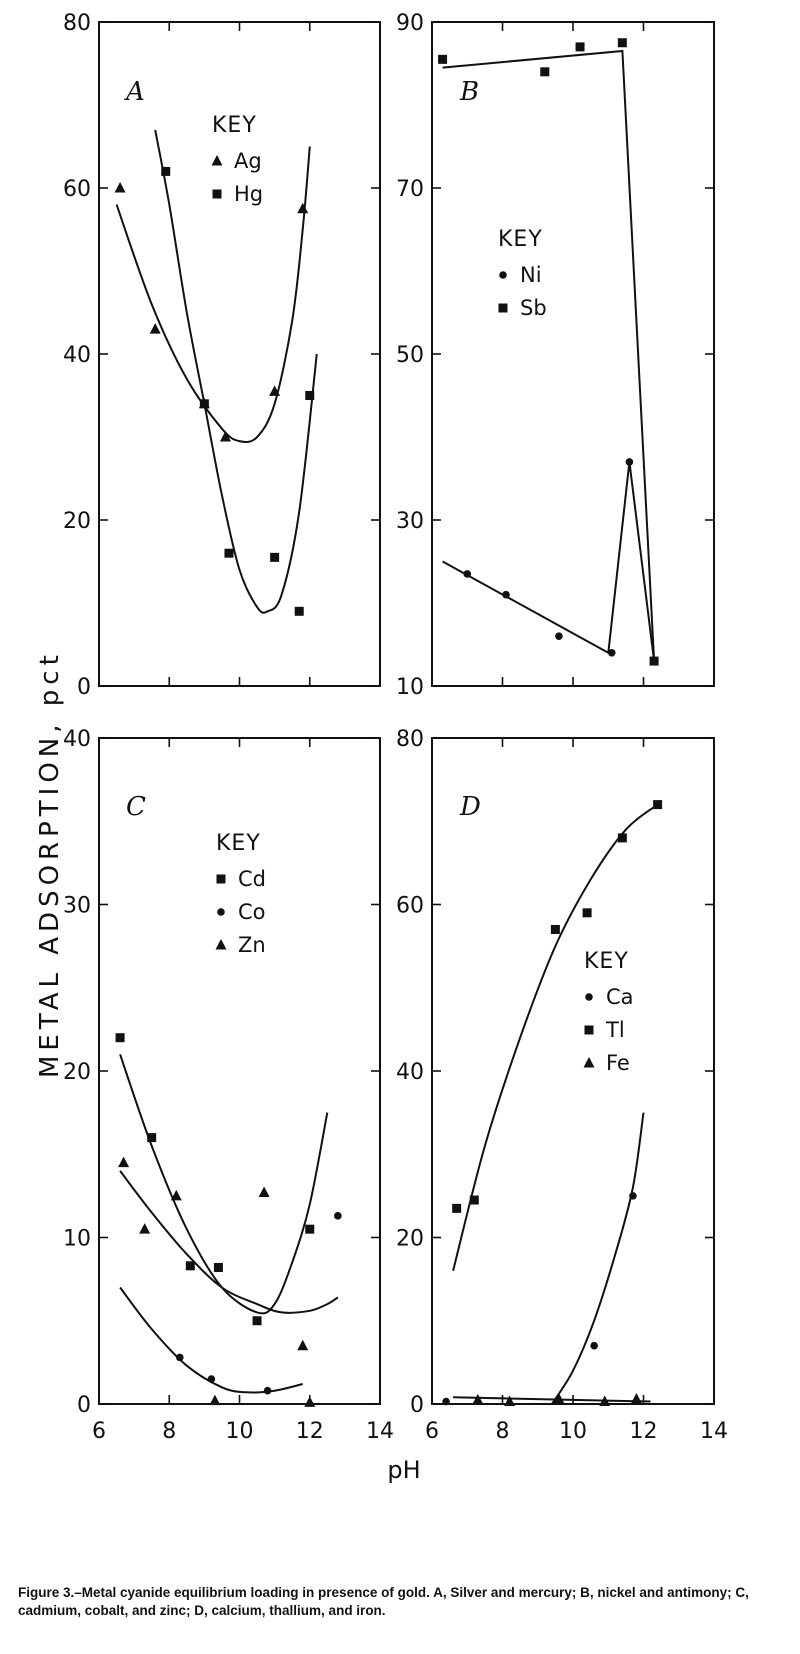 The height and width of the screenshot is (1654, 800). What do you see at coordinates (252, 879) in the screenshot?
I see `legend-label-cd: Cd` at bounding box center [252, 879].